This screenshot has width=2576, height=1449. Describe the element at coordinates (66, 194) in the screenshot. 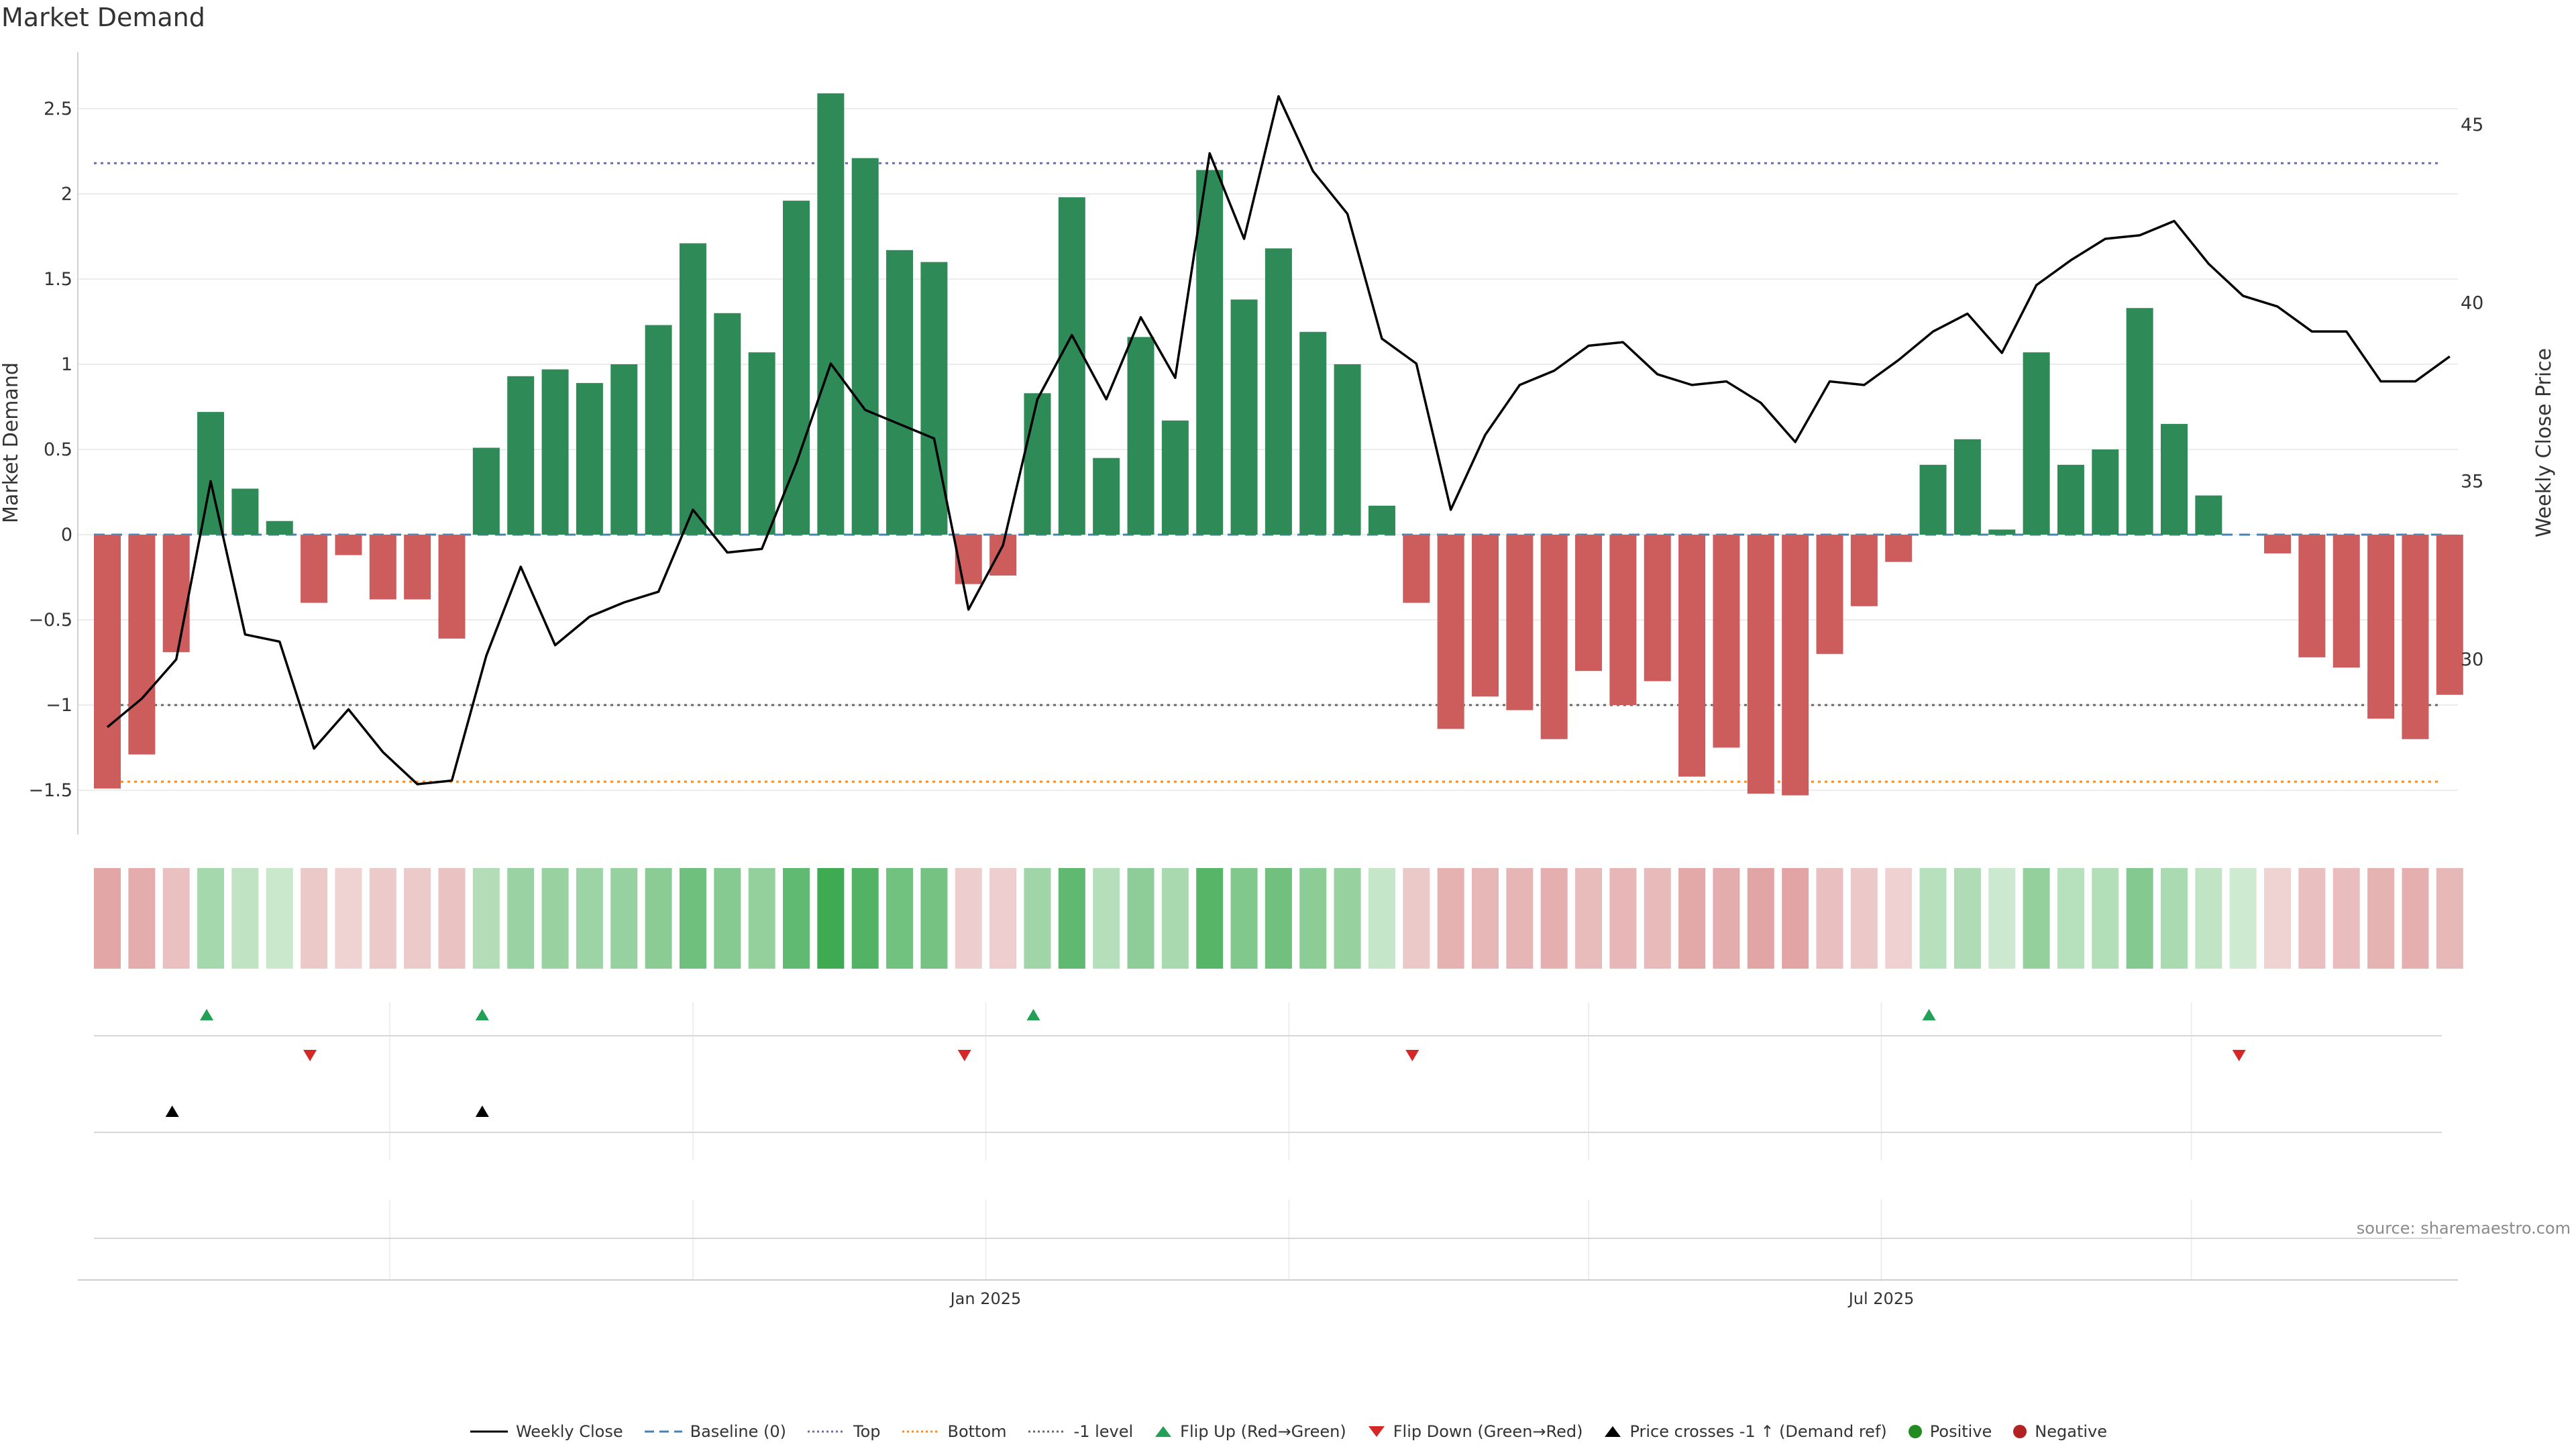

I see `y-tick-label: 2` at that location.